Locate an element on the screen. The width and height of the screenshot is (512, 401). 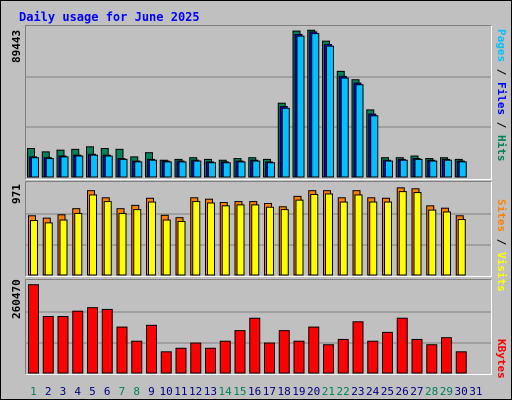
x-tick-label: 21 is located at coordinates (328, 391).